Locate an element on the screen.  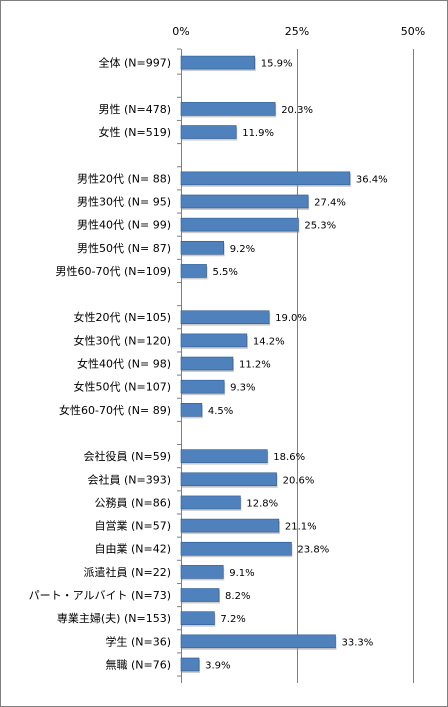
value-label: 9.2% is located at coordinates (242, 249).